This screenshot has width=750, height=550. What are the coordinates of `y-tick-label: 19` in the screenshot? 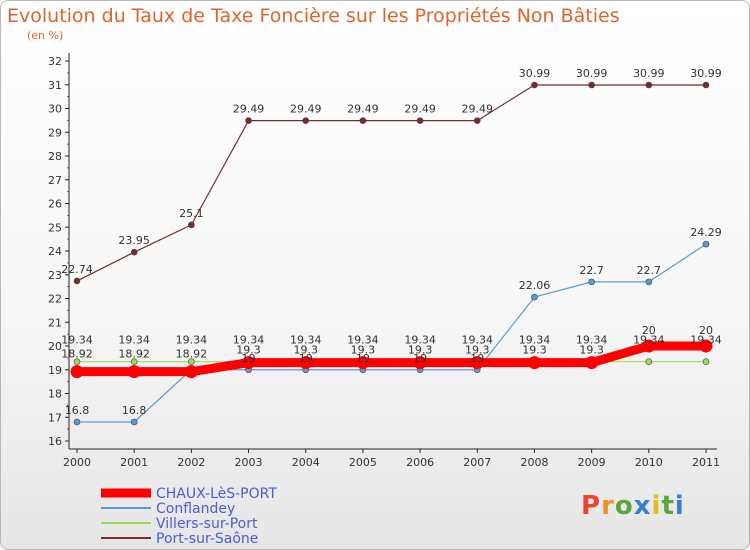 It's located at (55, 370).